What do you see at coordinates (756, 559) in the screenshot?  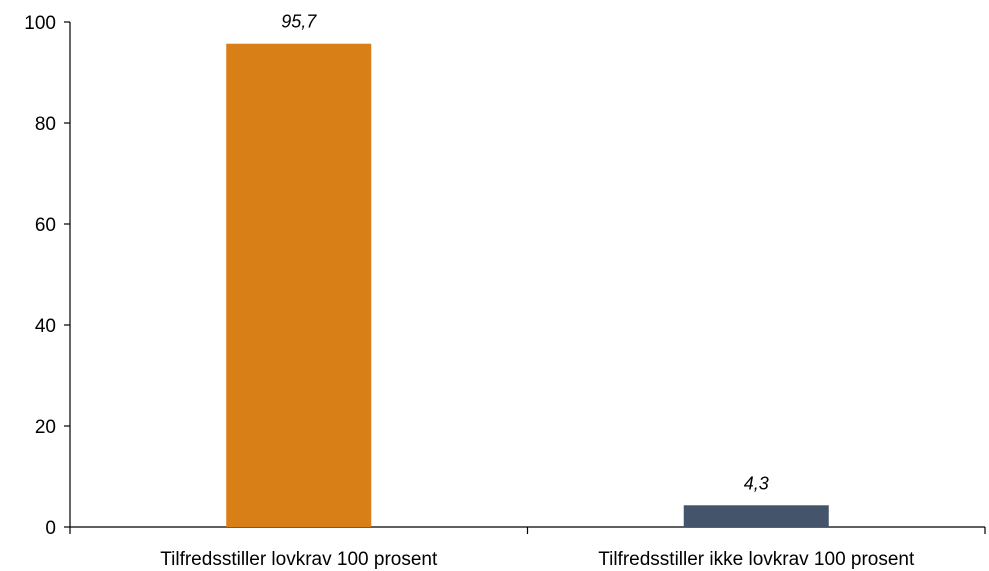 I see `x-category-label: Tilfredsstiller ikke lovkrav 100 prosent` at bounding box center [756, 559].